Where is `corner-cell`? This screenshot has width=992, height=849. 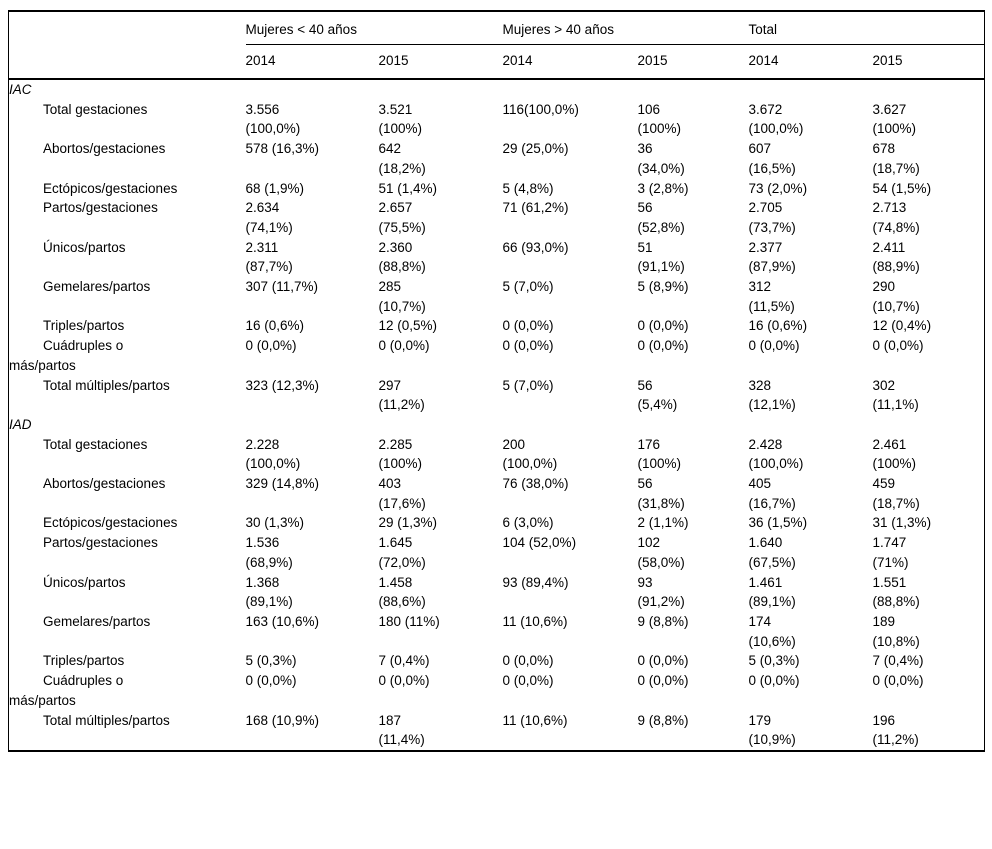 corner-cell is located at coordinates (127, 28).